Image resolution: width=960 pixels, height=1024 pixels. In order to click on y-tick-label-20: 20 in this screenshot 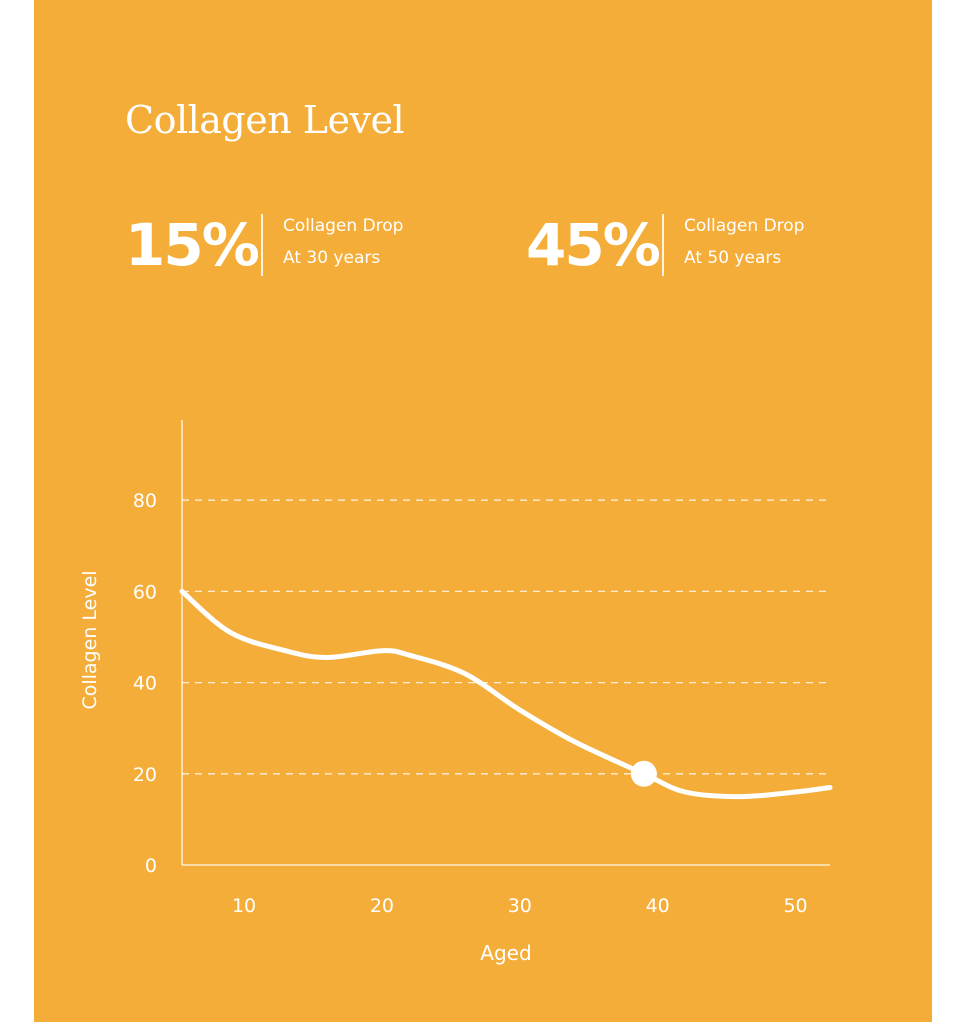, I will do `click(145, 775)`.